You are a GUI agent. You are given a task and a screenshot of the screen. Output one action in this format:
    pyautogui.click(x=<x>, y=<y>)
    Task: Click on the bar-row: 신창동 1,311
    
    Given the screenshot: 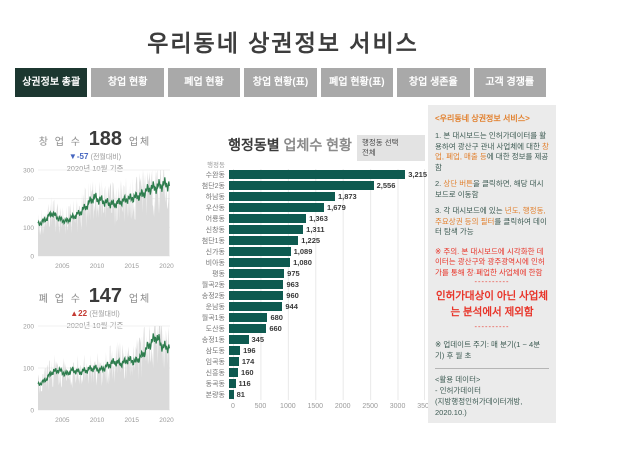 What is the action you would take?
    pyautogui.click(x=301, y=229)
    